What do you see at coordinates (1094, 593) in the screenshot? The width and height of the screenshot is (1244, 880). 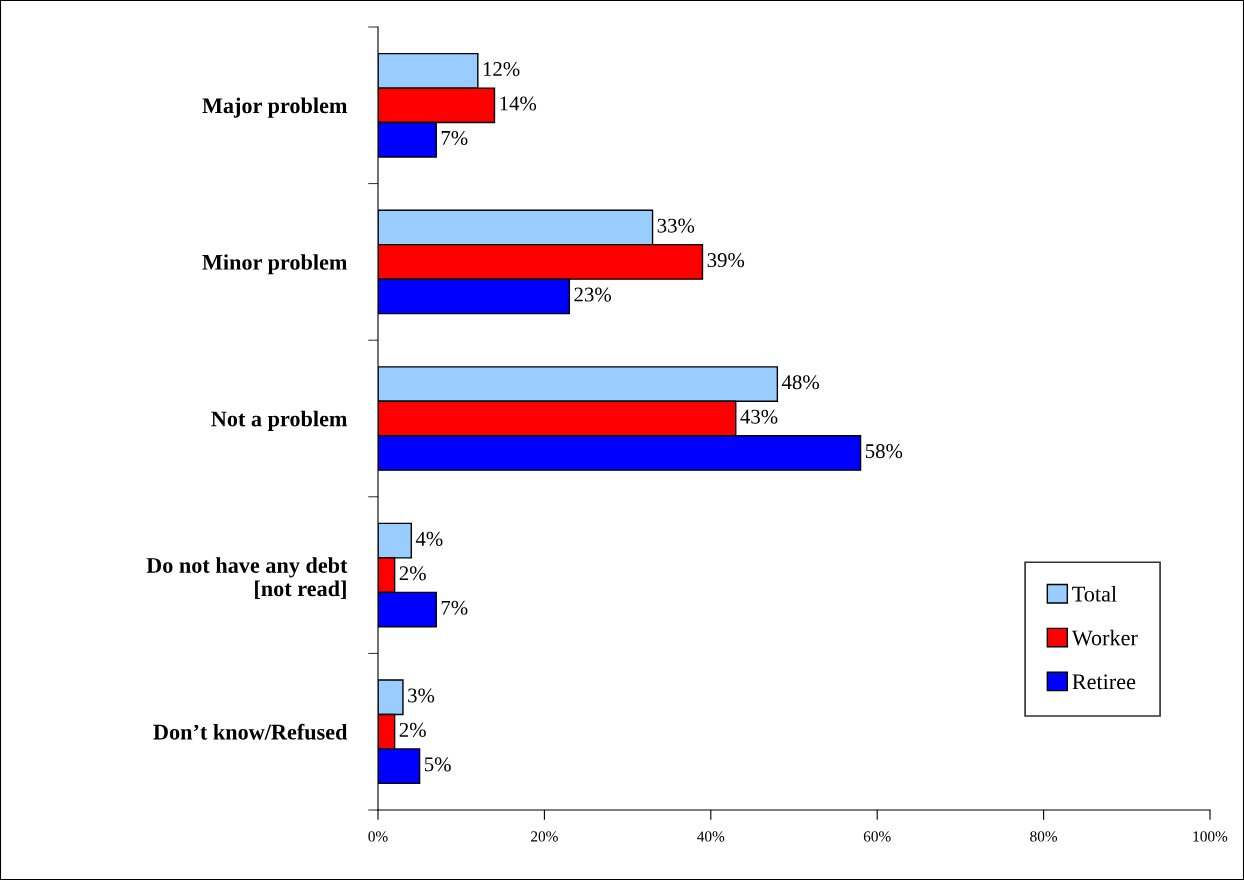 I see `legend-label: Total` at bounding box center [1094, 593].